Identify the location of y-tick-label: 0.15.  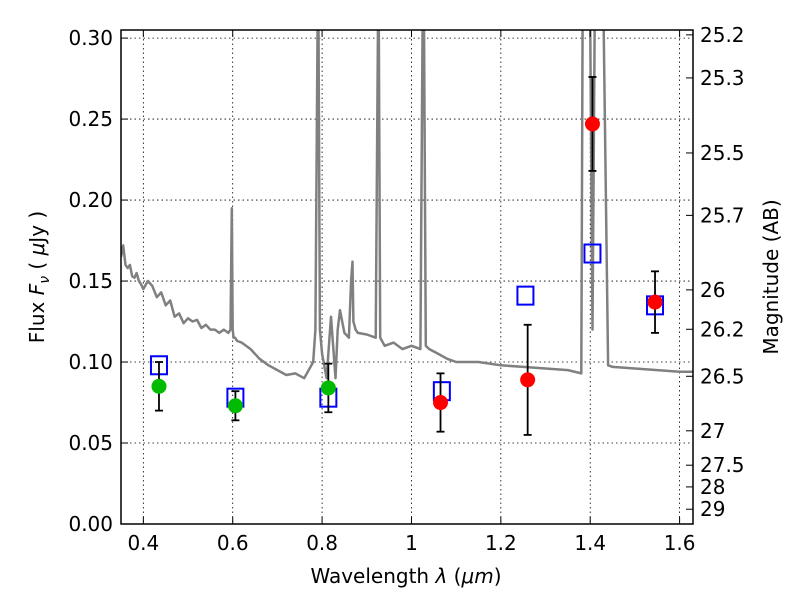
(90, 281).